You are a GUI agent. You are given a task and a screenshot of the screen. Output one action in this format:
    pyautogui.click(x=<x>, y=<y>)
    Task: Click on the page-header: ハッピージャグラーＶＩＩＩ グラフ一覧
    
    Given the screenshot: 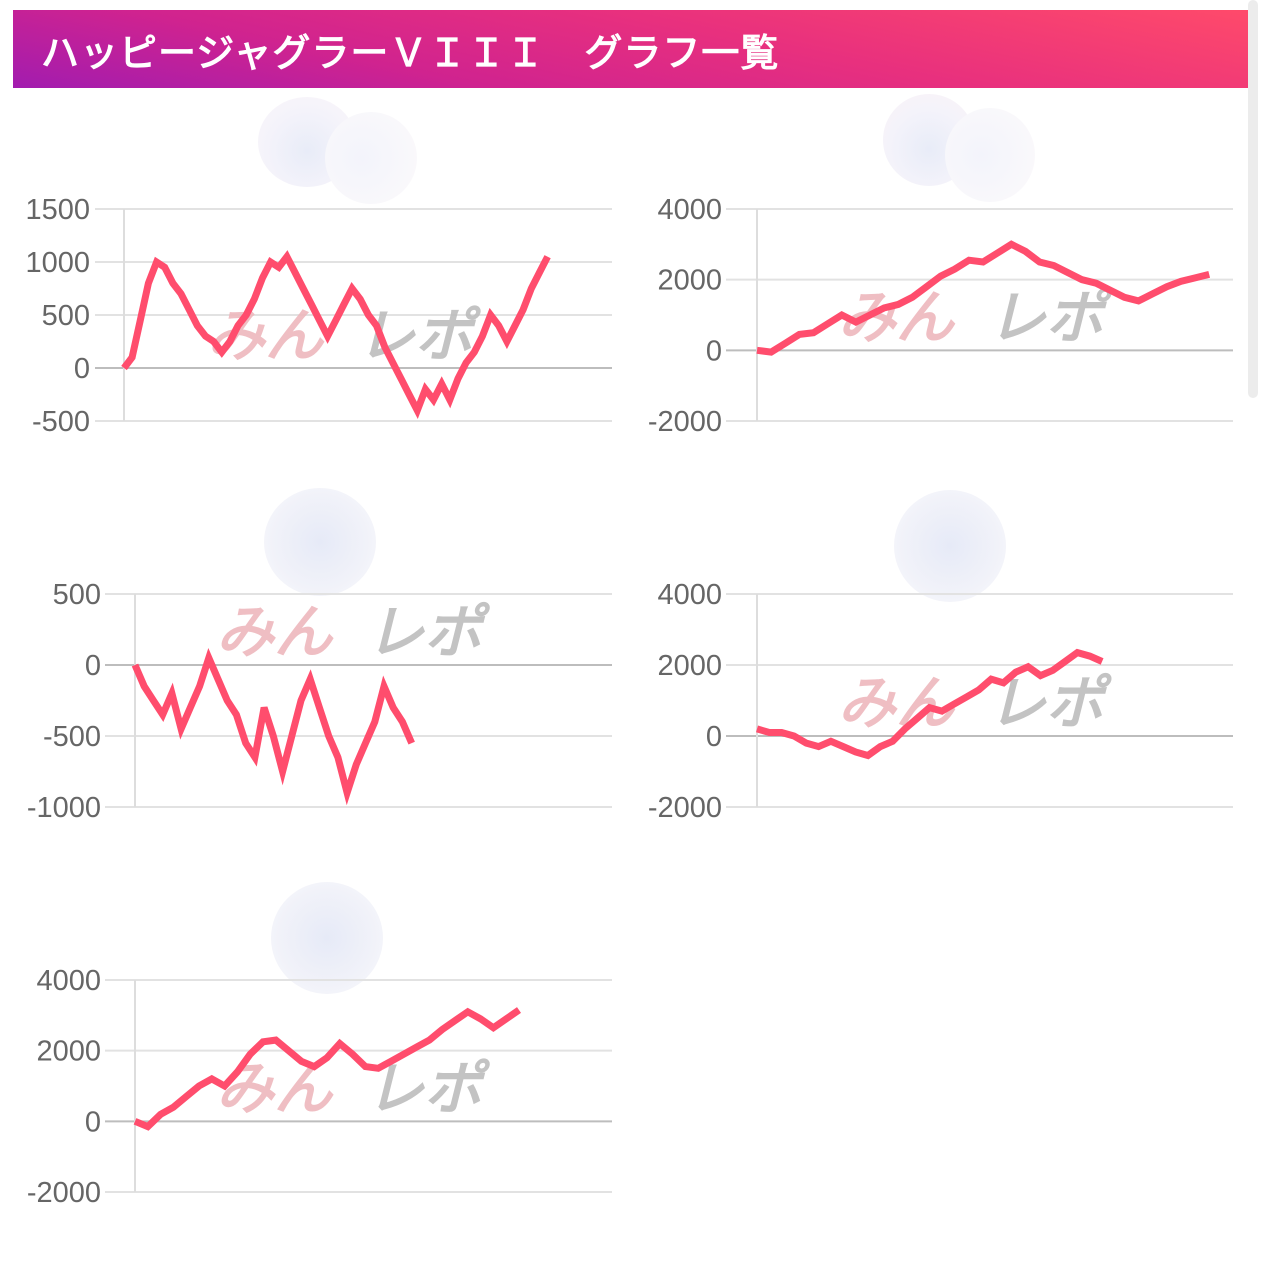 What is the action you would take?
    pyautogui.click(x=633, y=49)
    